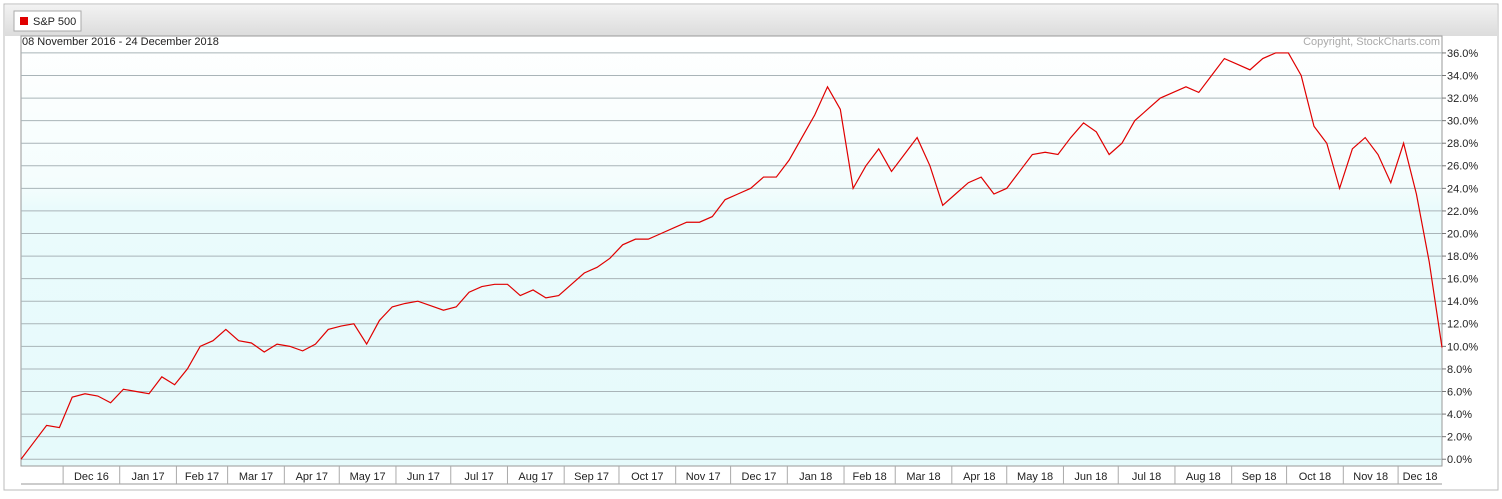  I want to click on legend-label: S&P 500, so click(54, 22).